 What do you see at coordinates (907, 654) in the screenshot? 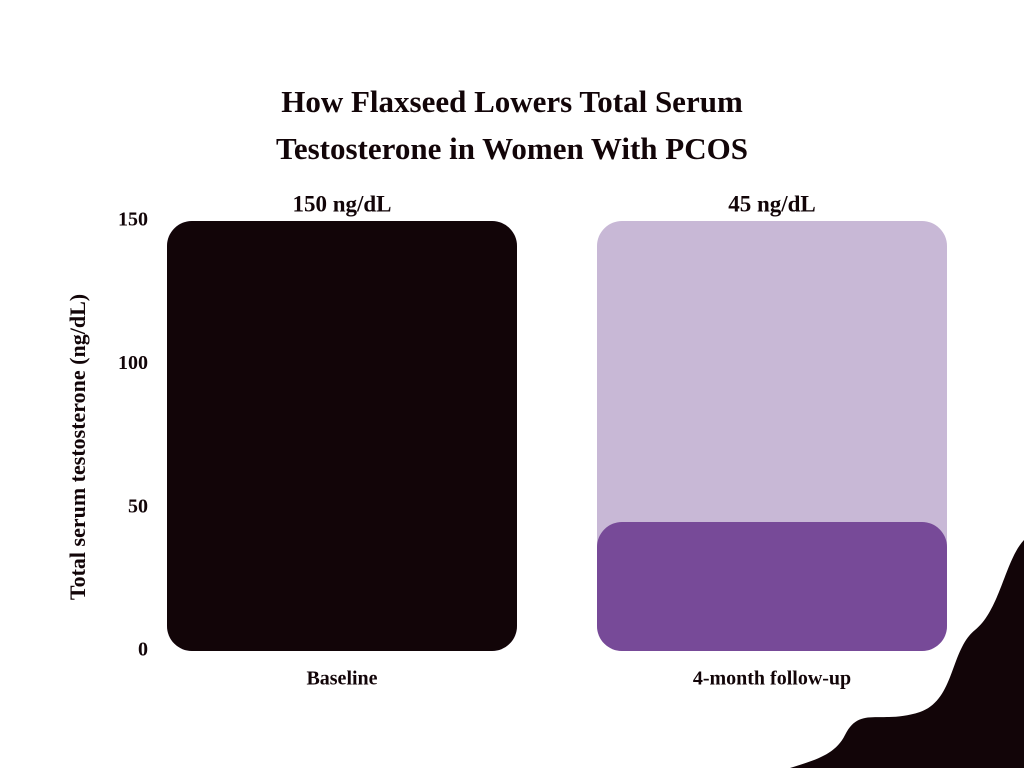
I see `decorative-blob` at bounding box center [907, 654].